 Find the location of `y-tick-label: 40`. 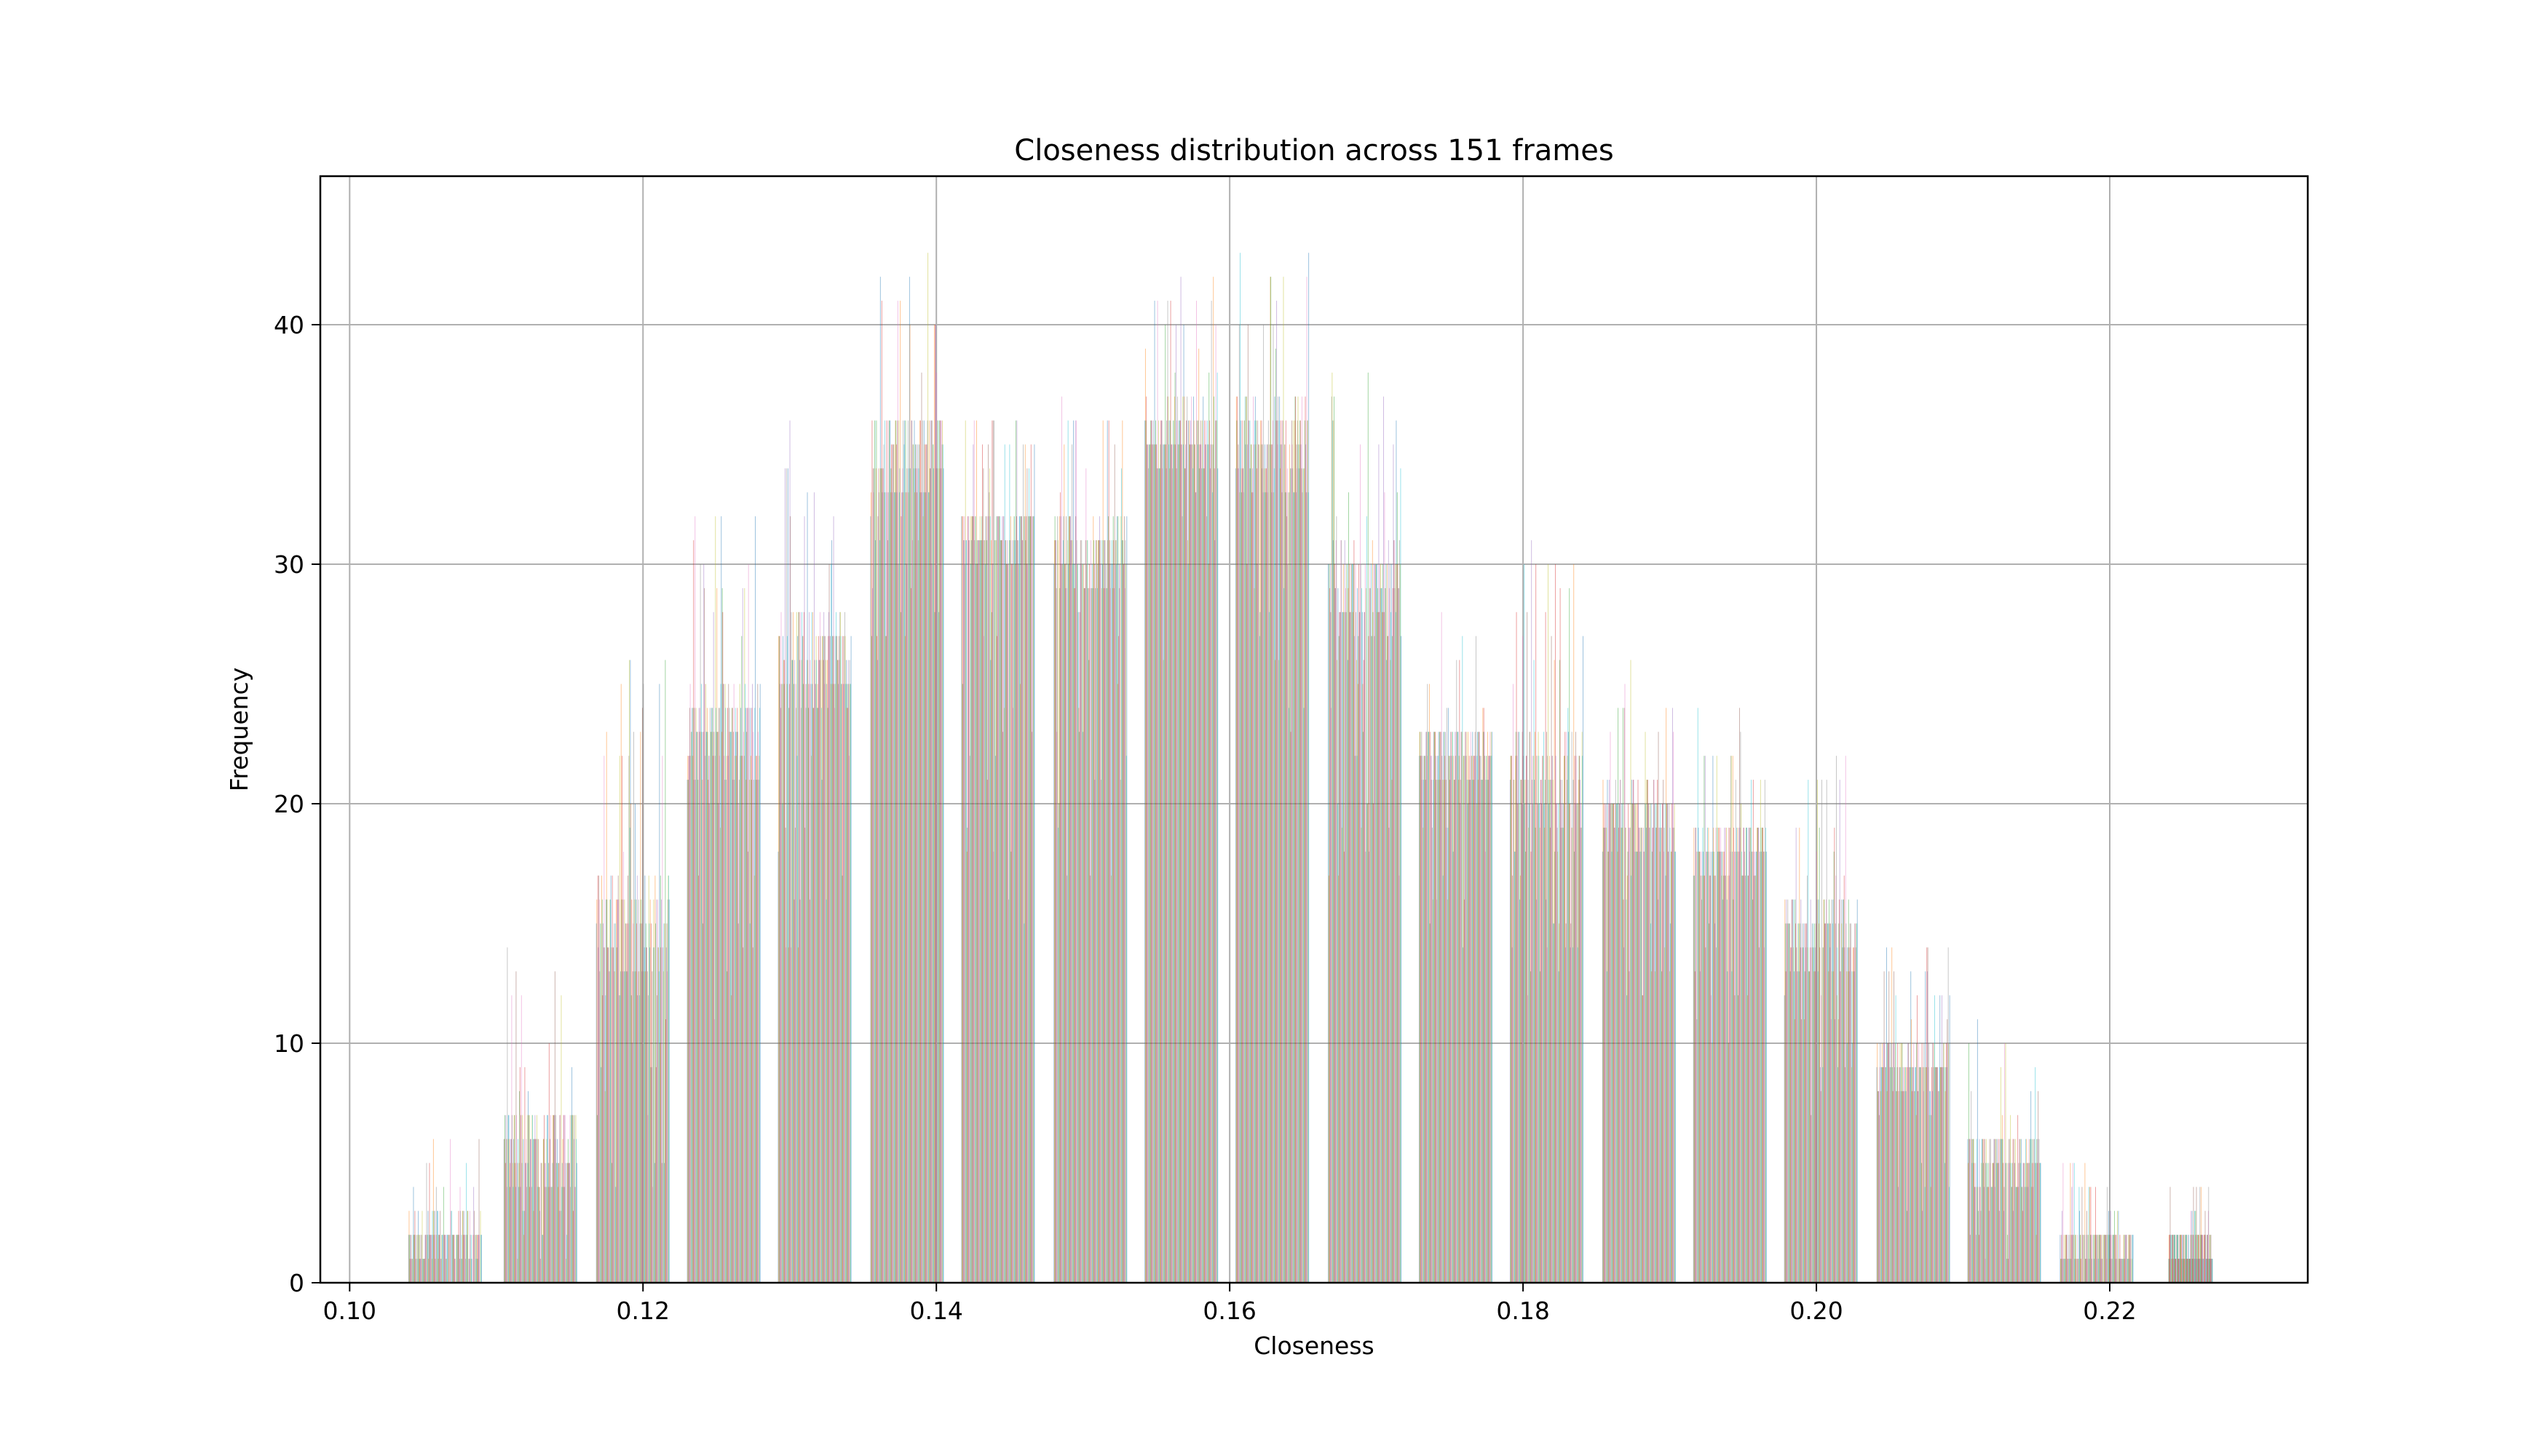

y-tick-label: 40 is located at coordinates (289, 325).